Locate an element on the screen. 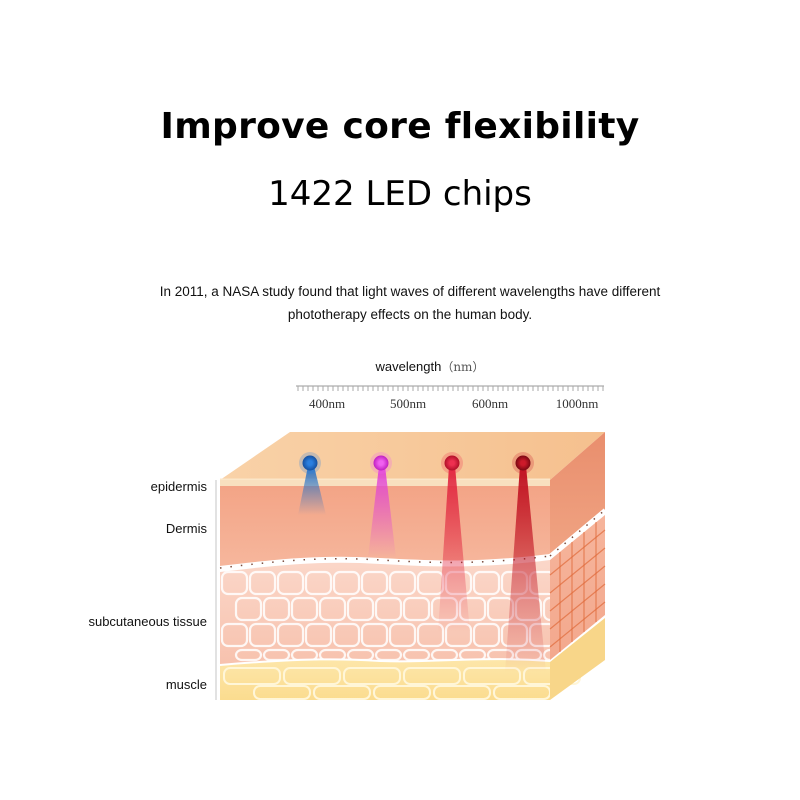  muscle-cells is located at coordinates (402, 683).